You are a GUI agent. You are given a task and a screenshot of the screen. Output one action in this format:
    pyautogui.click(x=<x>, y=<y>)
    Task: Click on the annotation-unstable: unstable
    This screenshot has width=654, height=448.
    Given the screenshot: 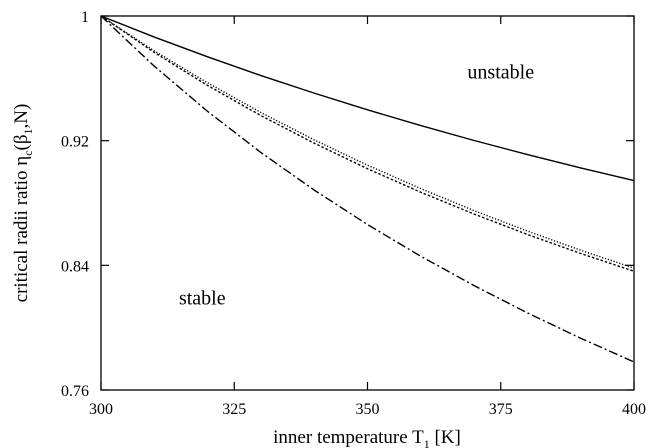 What is the action you would take?
    pyautogui.click(x=500, y=72)
    